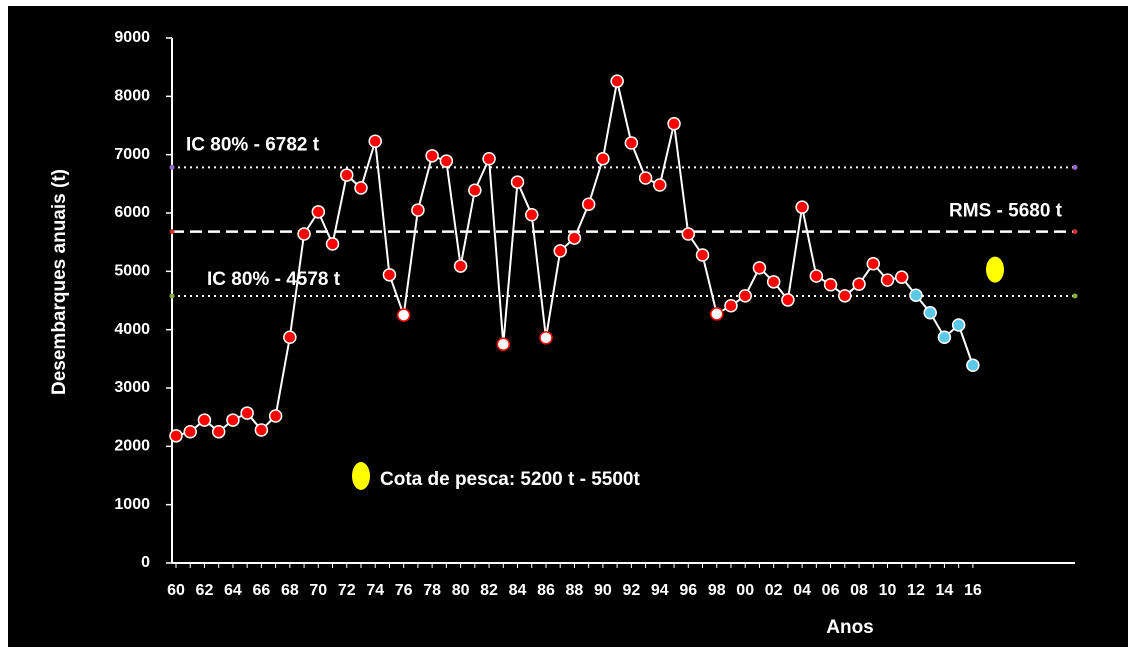  I want to click on x-tick-label: 62, so click(205, 590).